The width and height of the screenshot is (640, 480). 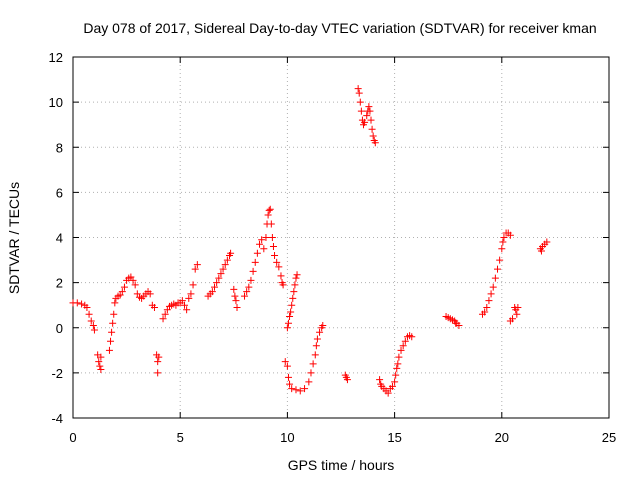 What do you see at coordinates (59, 147) in the screenshot?
I see `y-tick-label: 8` at bounding box center [59, 147].